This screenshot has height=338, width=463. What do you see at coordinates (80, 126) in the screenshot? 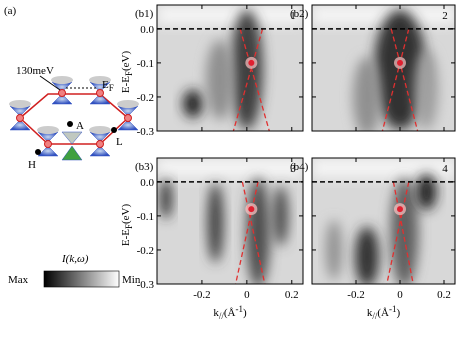
I see `point-a: A` at bounding box center [80, 126].